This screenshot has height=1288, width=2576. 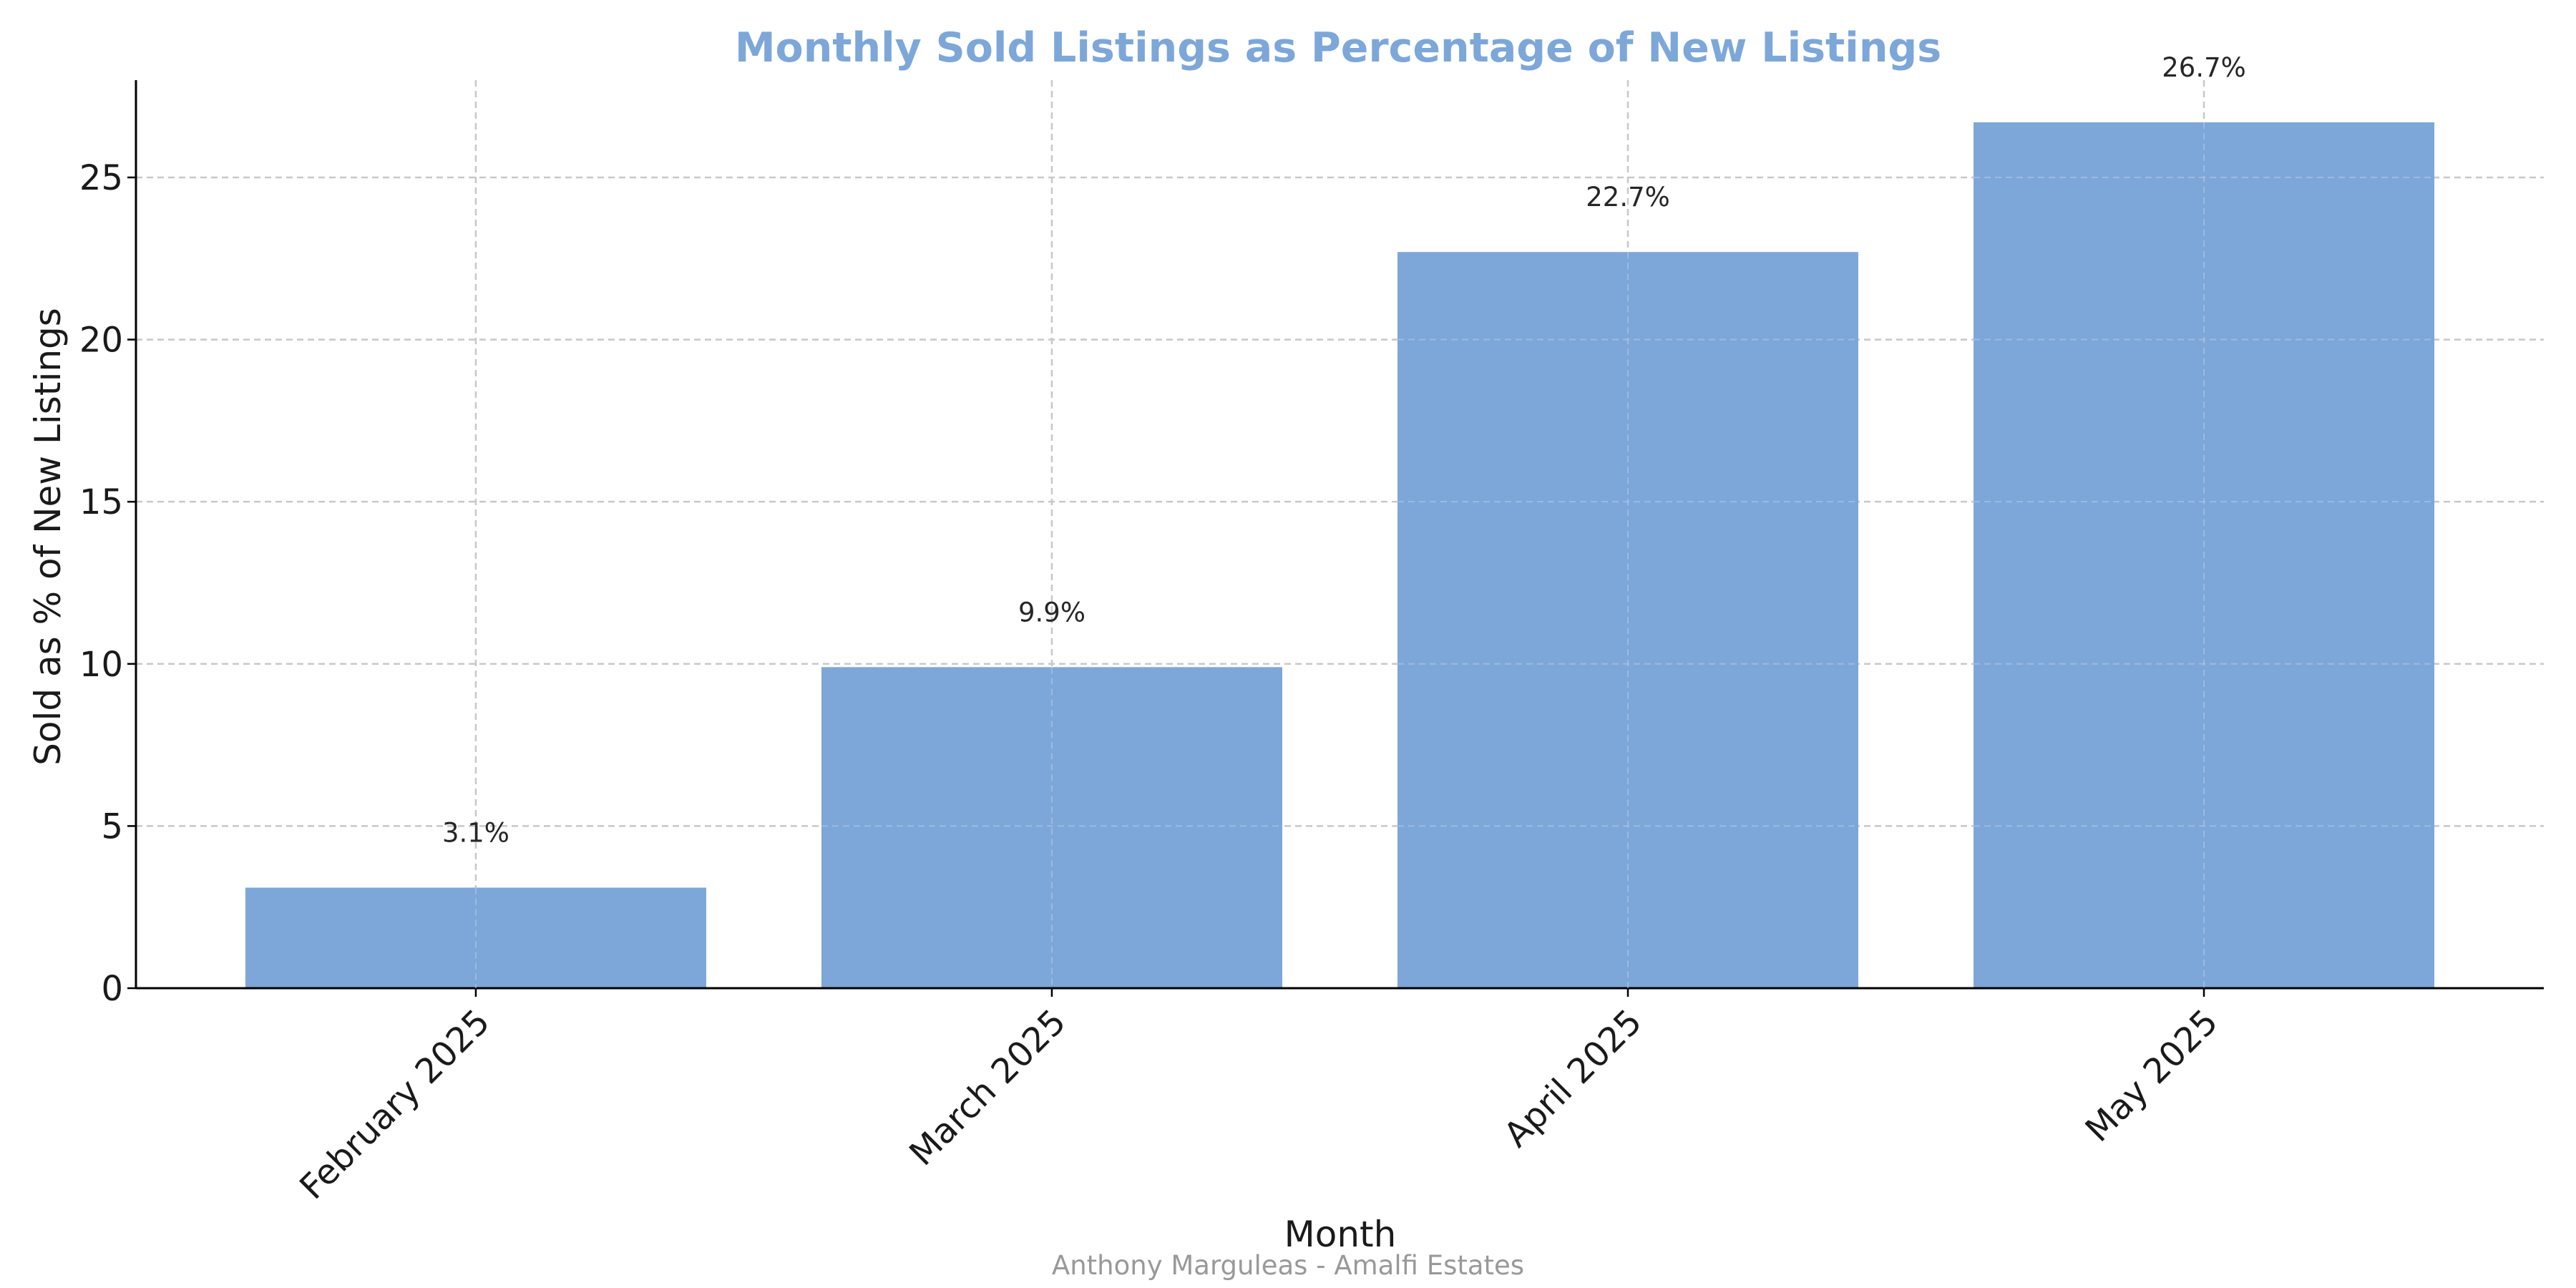 What do you see at coordinates (48, 537) in the screenshot?
I see `y-axis-label: Sold as % of New Listings` at bounding box center [48, 537].